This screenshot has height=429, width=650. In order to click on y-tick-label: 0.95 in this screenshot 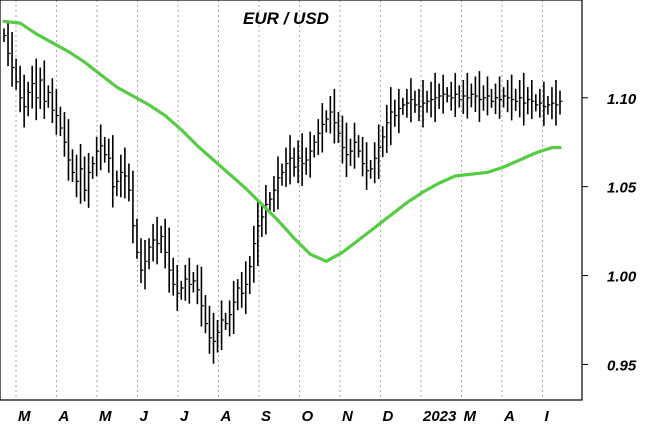, I will do `click(622, 365)`.